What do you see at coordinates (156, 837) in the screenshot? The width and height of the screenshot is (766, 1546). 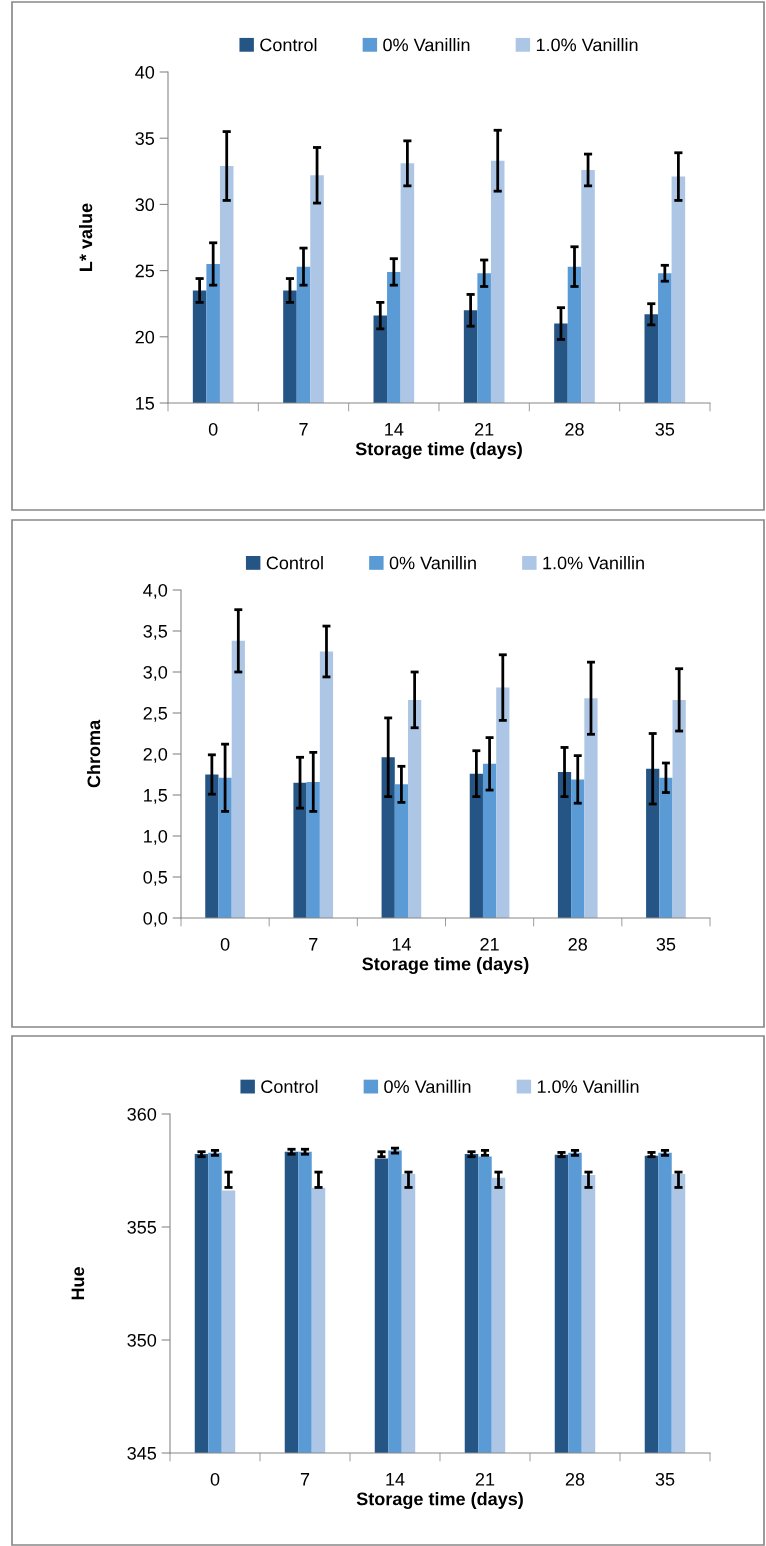 I see `y-tick-label: 1,0` at bounding box center [156, 837].